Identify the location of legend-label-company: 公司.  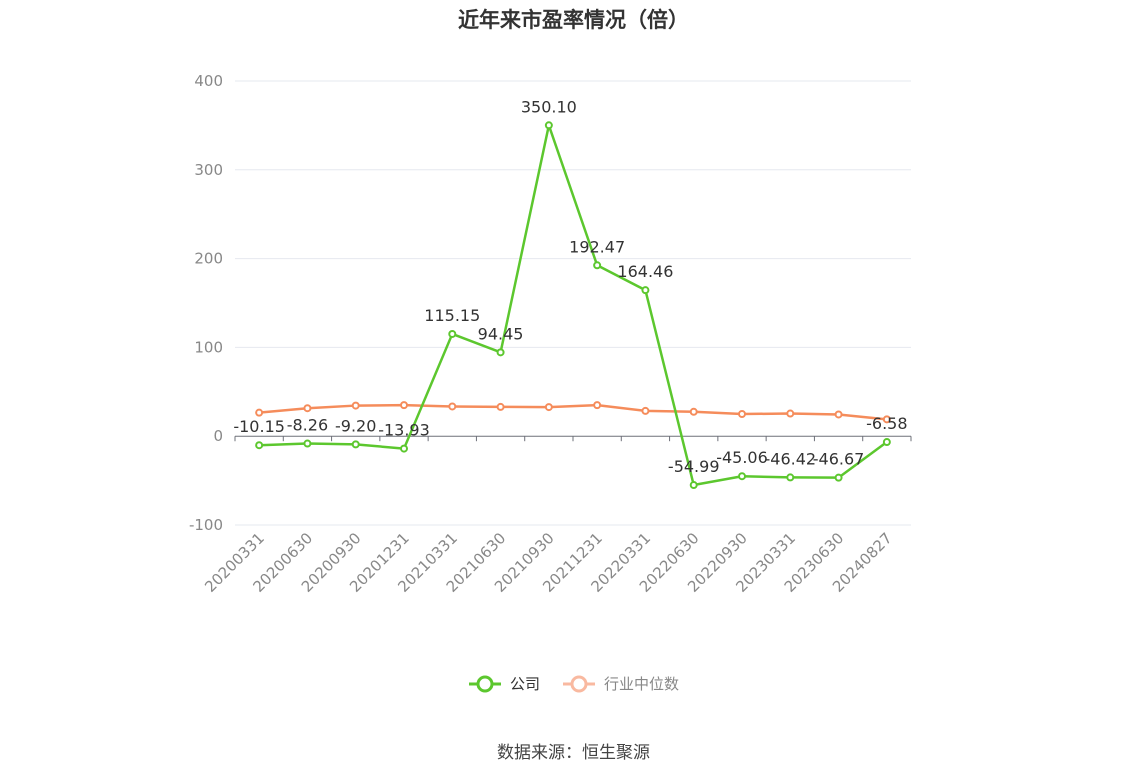
(524, 684).